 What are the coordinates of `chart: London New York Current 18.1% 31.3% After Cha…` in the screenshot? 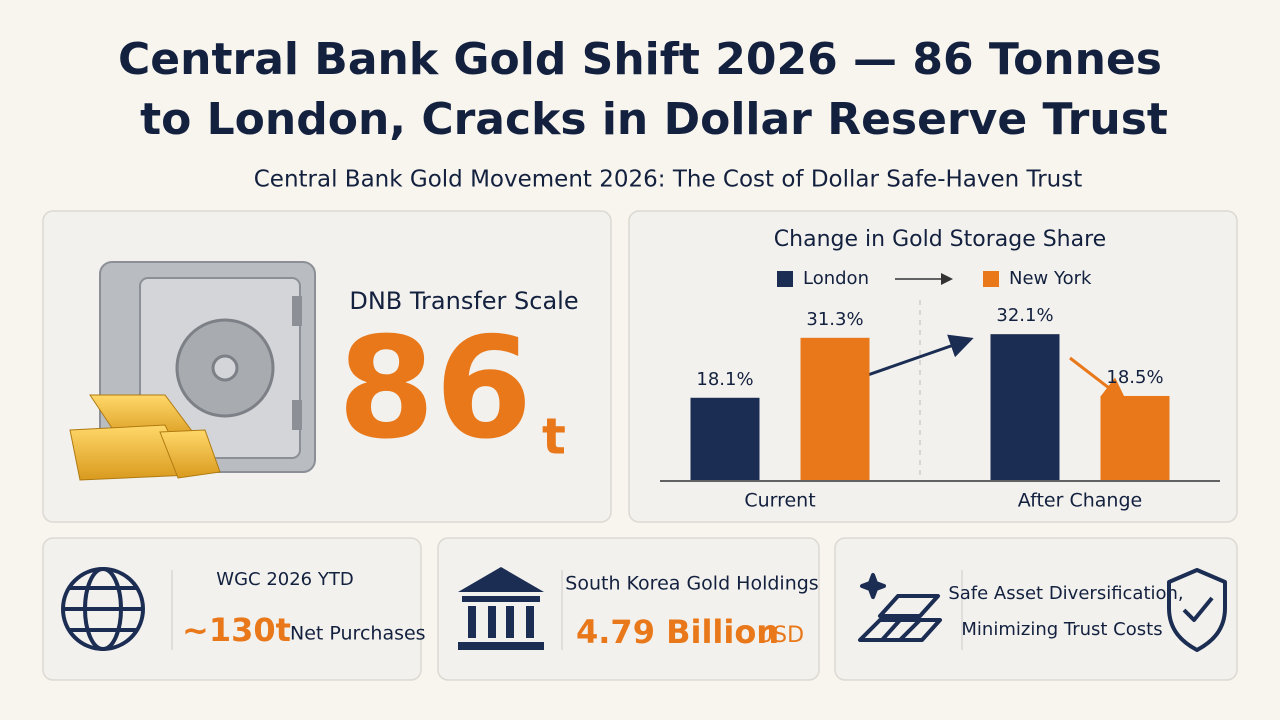 It's located at (930, 390).